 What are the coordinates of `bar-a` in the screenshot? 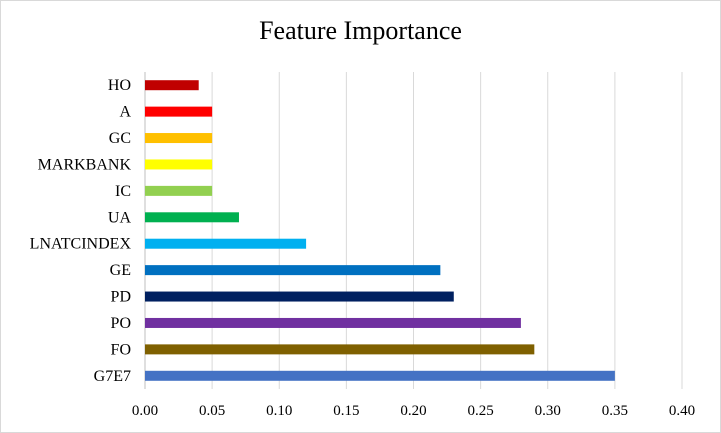 It's located at (179, 111).